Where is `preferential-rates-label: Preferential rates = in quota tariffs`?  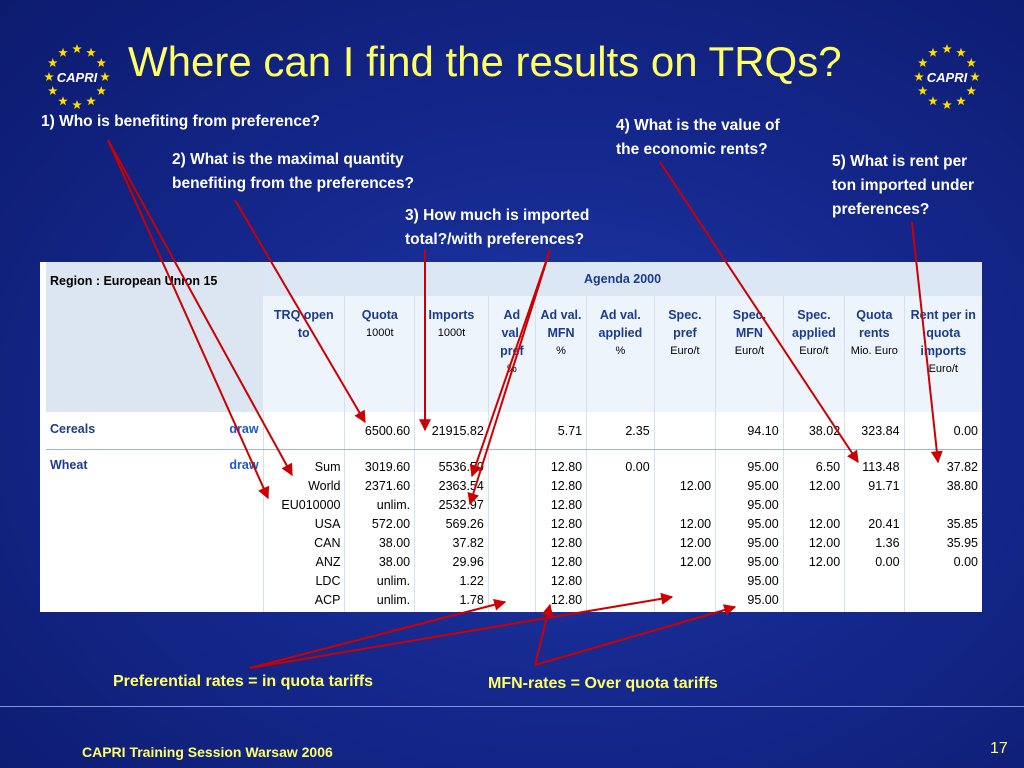
preferential-rates-label: Preferential rates = in quota tariffs is located at coordinates (243, 681).